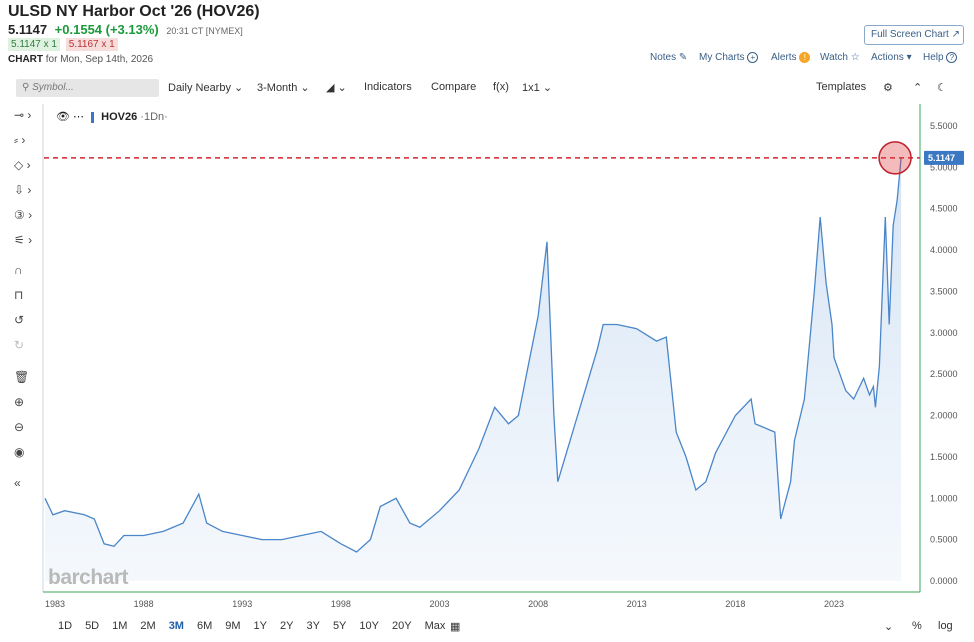 The image size is (974, 642). What do you see at coordinates (944, 498) in the screenshot?
I see `y-tick-label: 1.0000` at bounding box center [944, 498].